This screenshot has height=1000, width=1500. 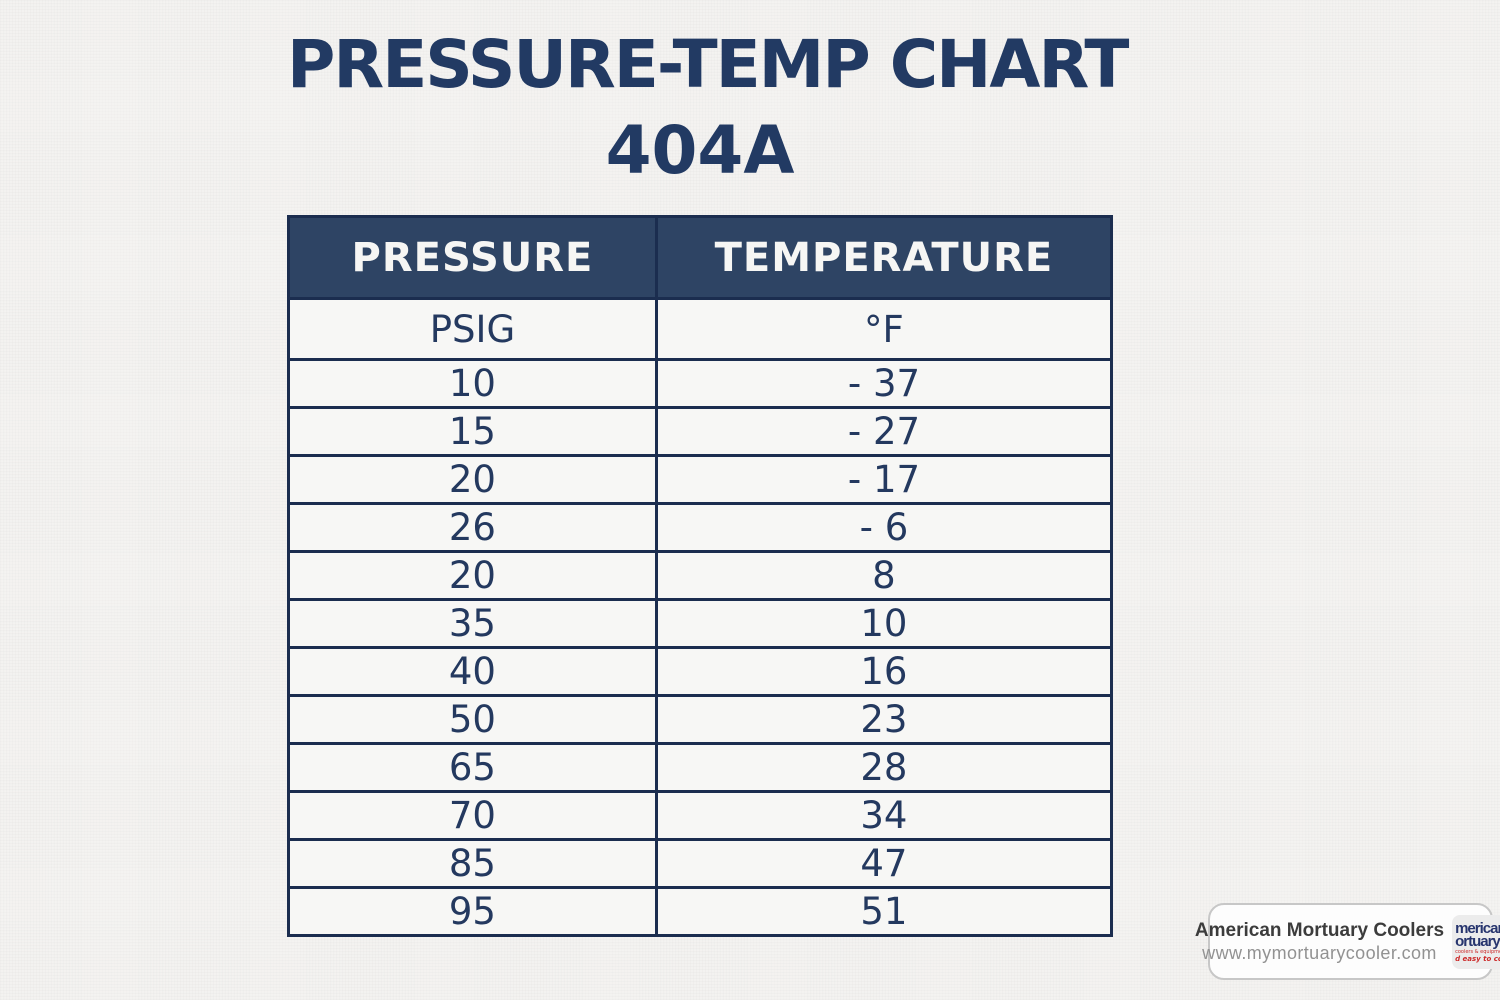 I want to click on table-row: 65 28, so click(x=700, y=767).